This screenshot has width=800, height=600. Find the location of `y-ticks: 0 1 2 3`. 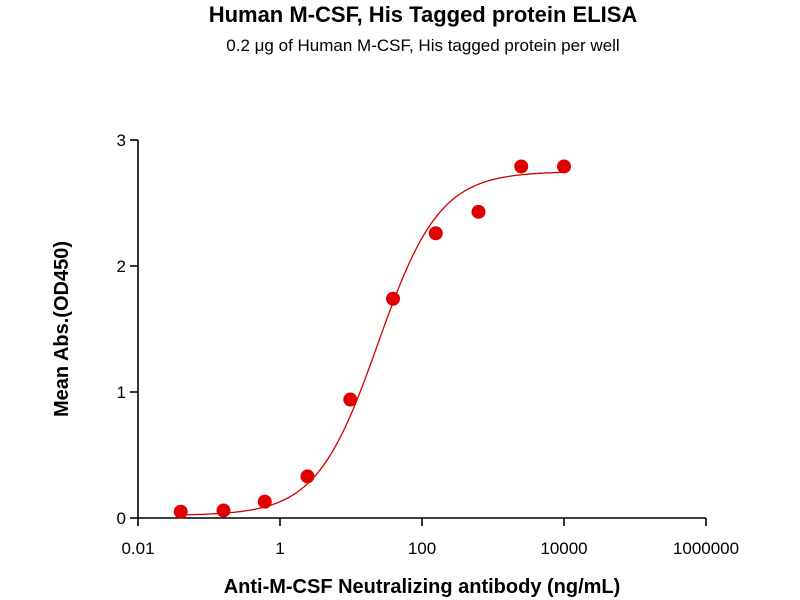

y-ticks: 0 1 2 3 is located at coordinates (127, 329).